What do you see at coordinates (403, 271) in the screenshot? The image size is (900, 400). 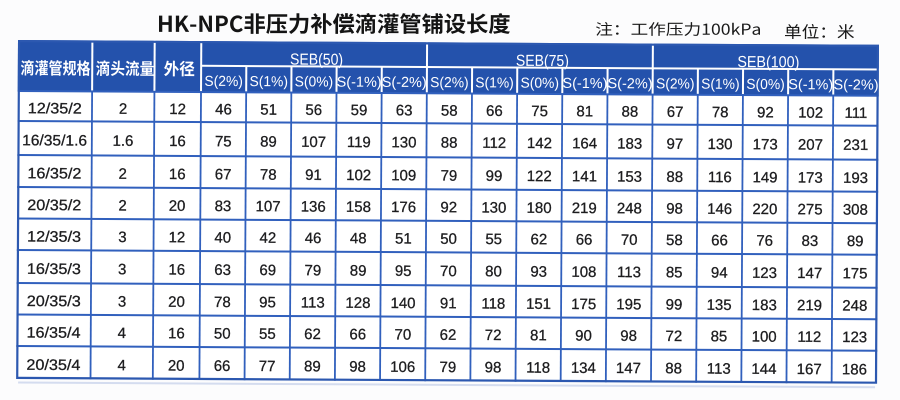 I see `svg-text: 95` at bounding box center [403, 271].